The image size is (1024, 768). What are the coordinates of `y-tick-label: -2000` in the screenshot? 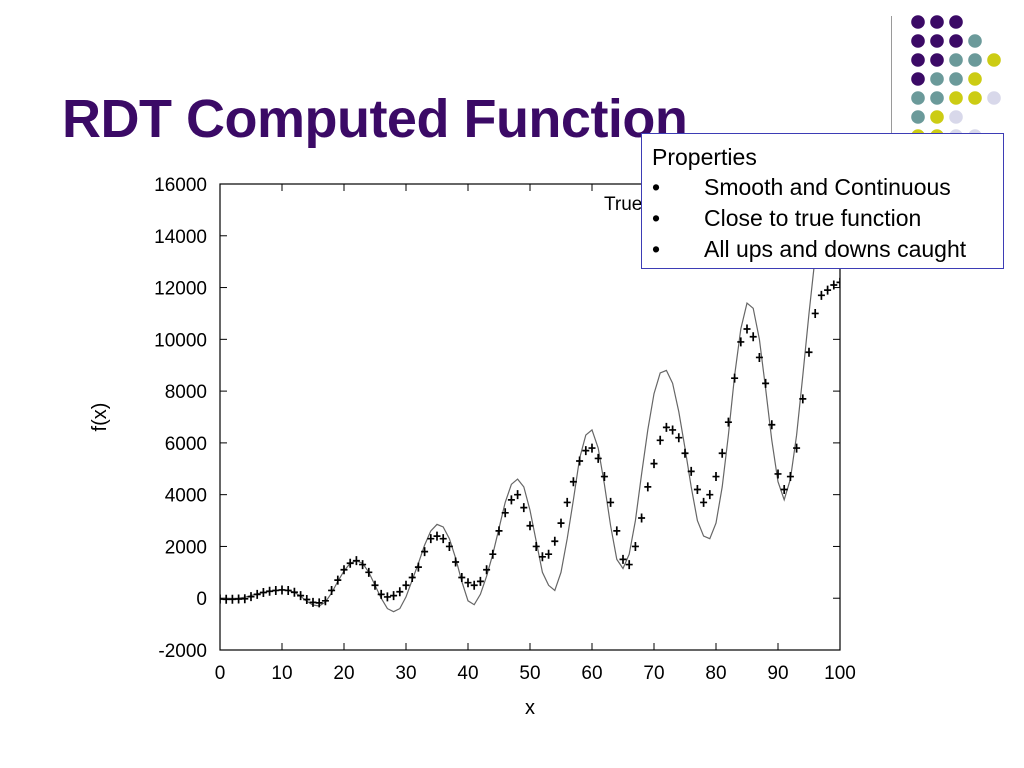 It's located at (182, 651).